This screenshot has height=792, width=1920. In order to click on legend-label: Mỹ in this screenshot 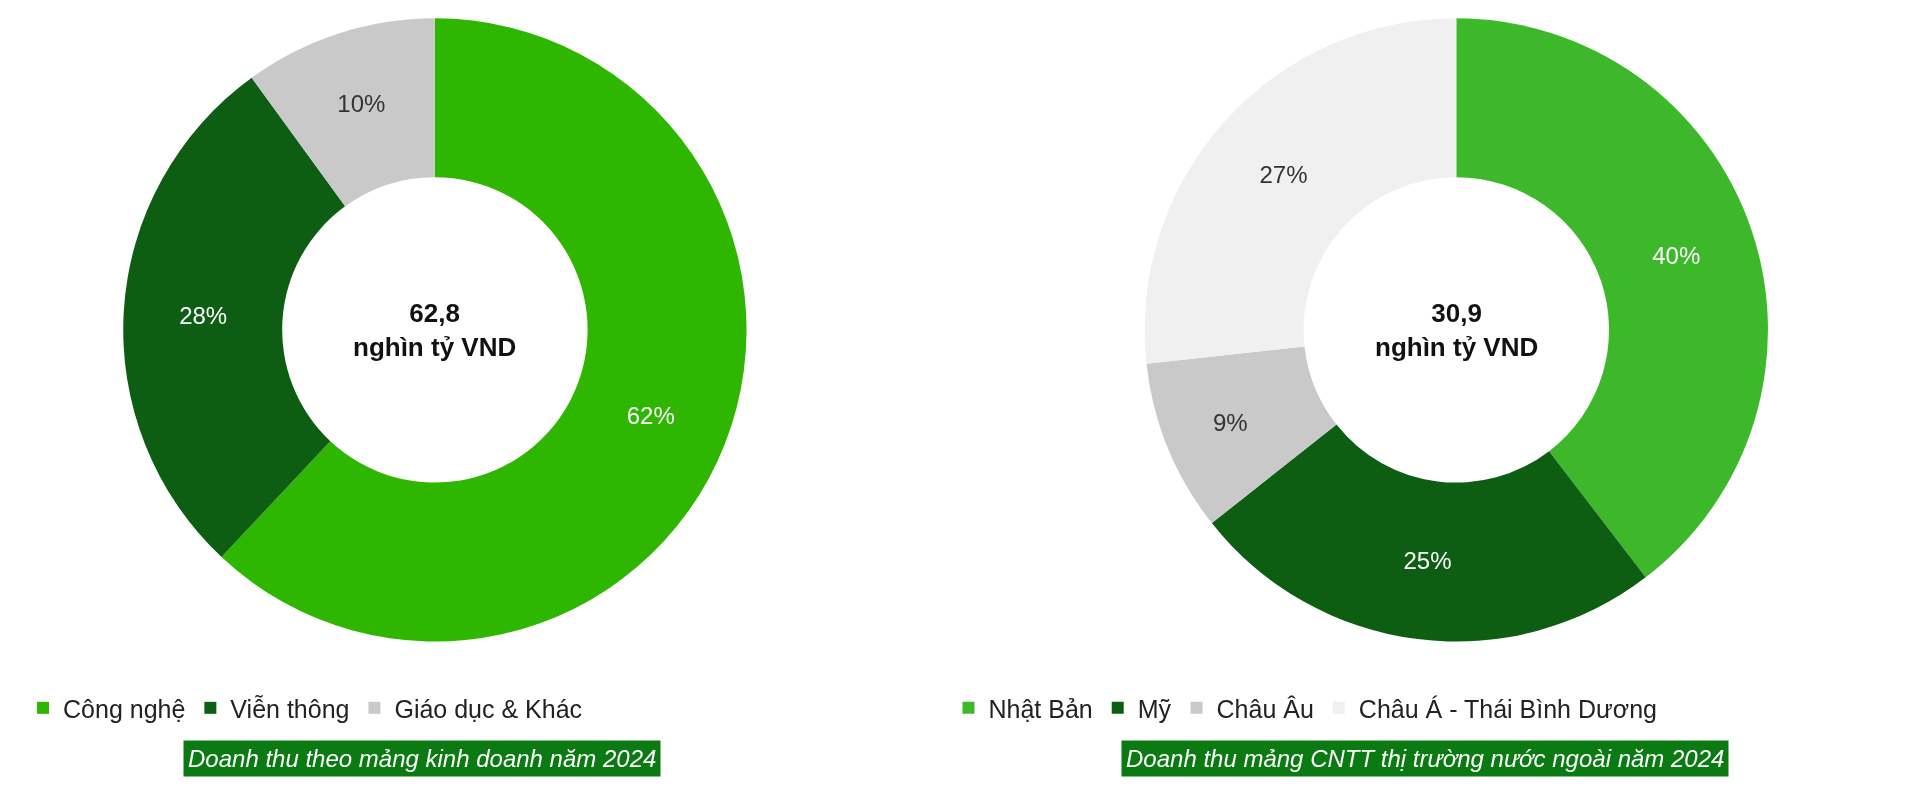, I will do `click(1154, 708)`.